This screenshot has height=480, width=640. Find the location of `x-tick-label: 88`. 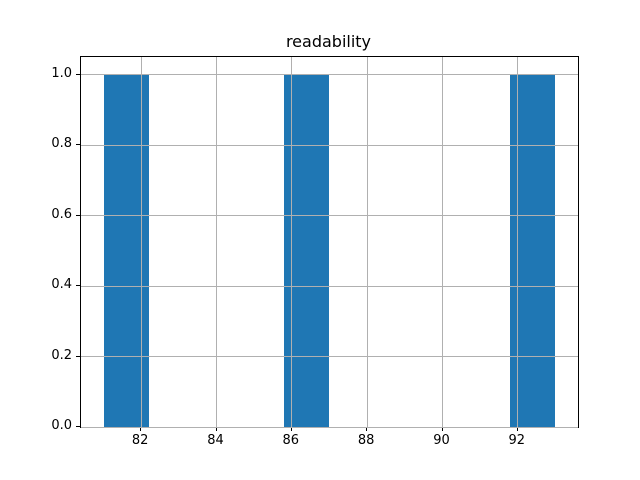

x-tick-label: 88 is located at coordinates (366, 440).